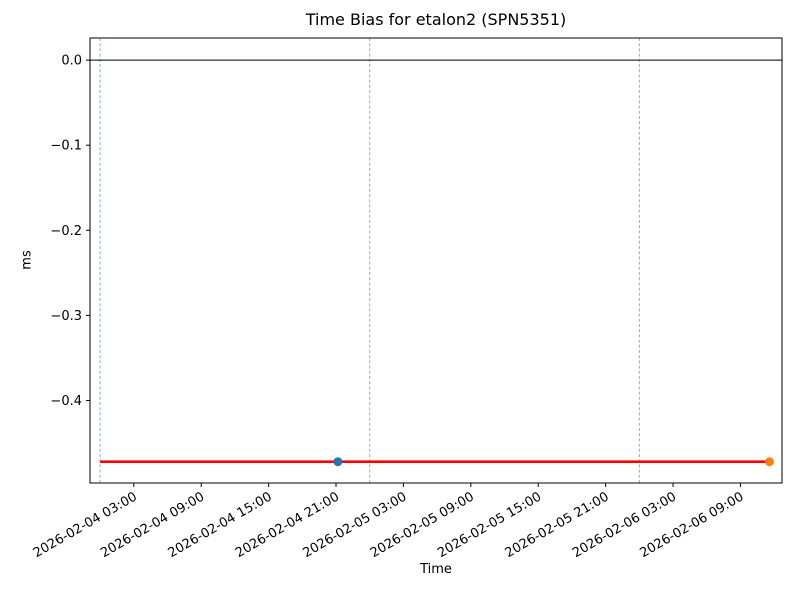 This screenshot has height=600, width=800. Describe the element at coordinates (66, 401) in the screenshot. I see `y-tick-label: −0.4` at that location.